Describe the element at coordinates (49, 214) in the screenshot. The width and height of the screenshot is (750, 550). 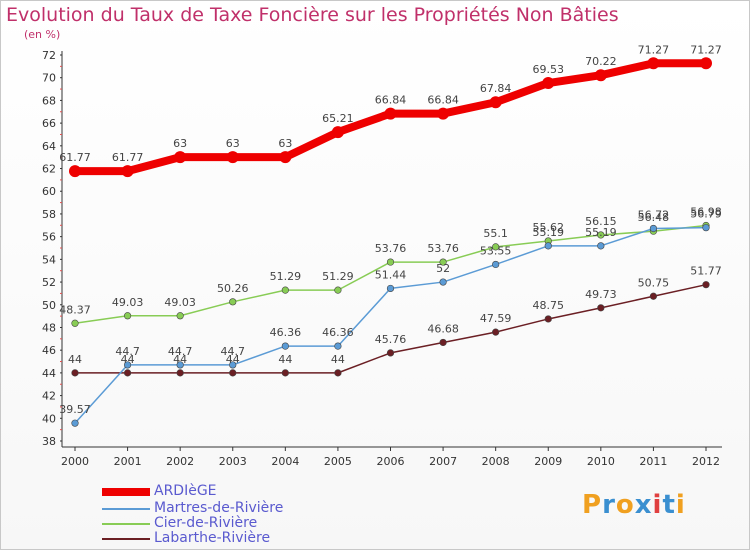
I see `y-tick-label: 58` at that location.